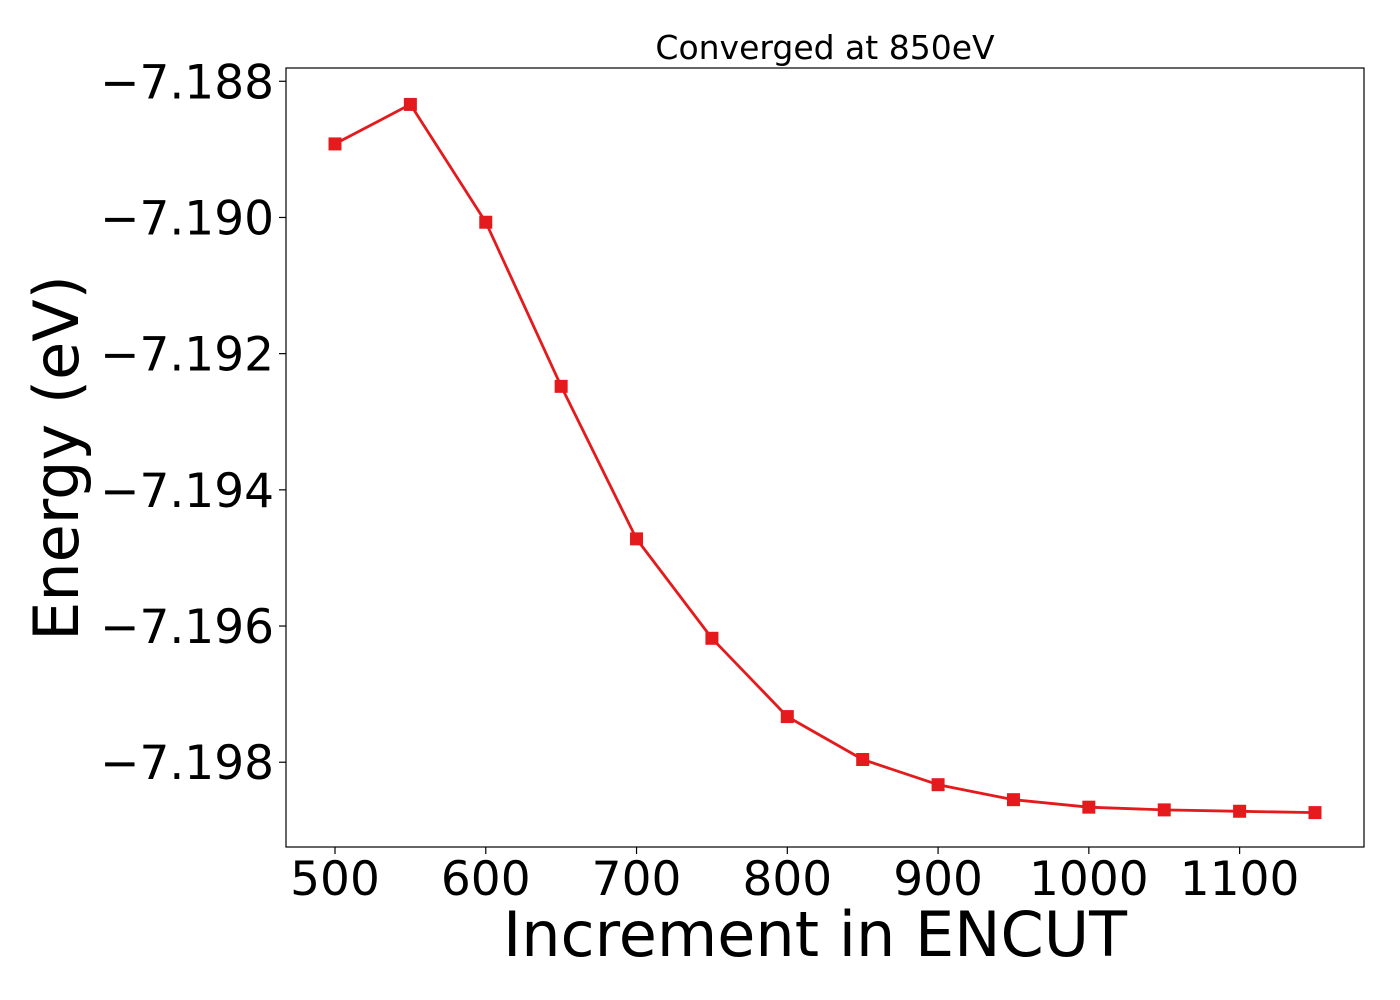 This screenshot has width=1400, height=1000. I want to click on x-tick-label: 1000, so click(1089, 879).